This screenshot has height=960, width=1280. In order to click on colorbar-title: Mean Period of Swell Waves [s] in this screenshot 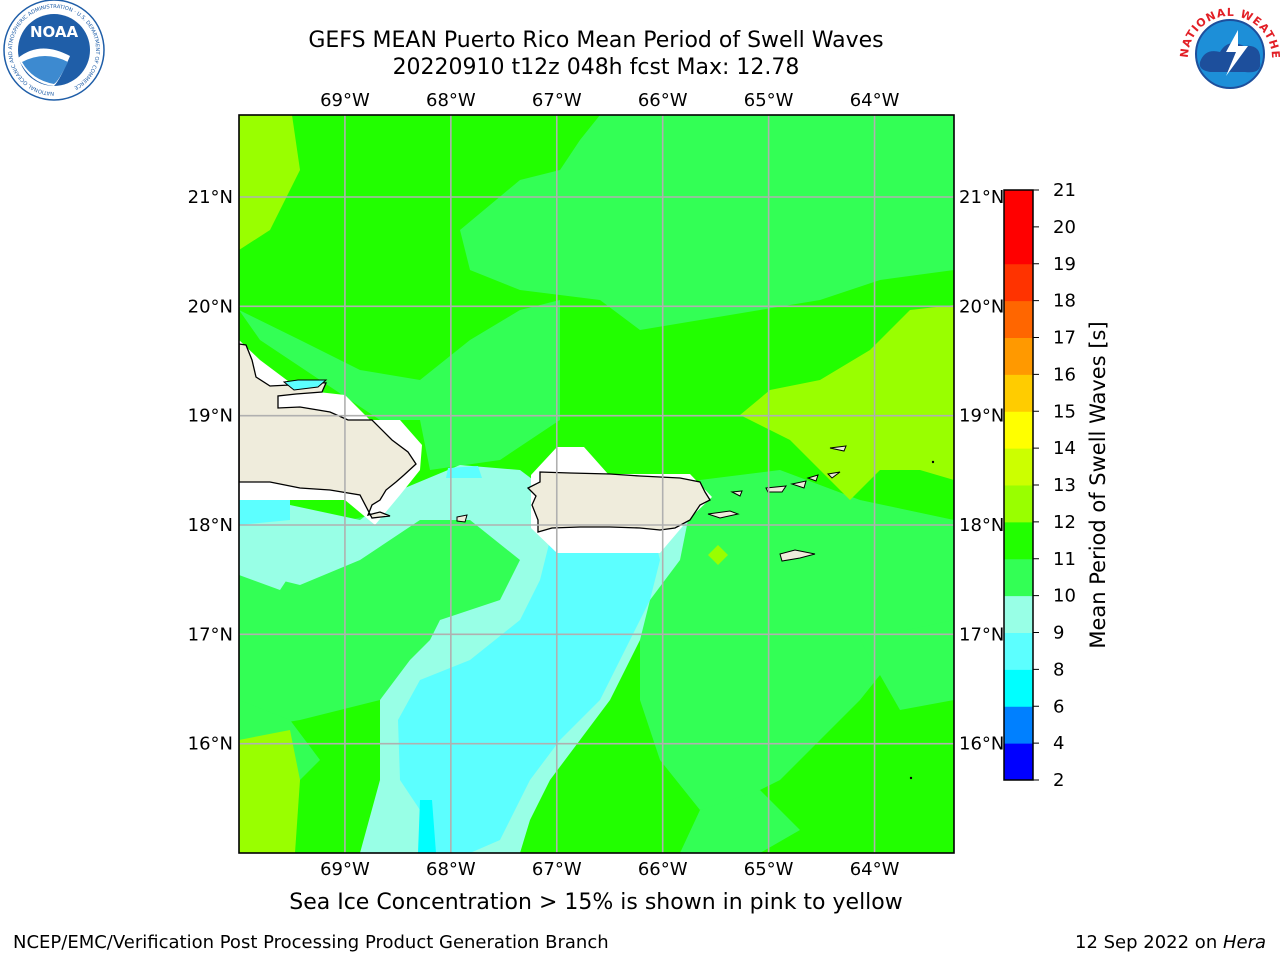, I will do `click(1098, 485)`.